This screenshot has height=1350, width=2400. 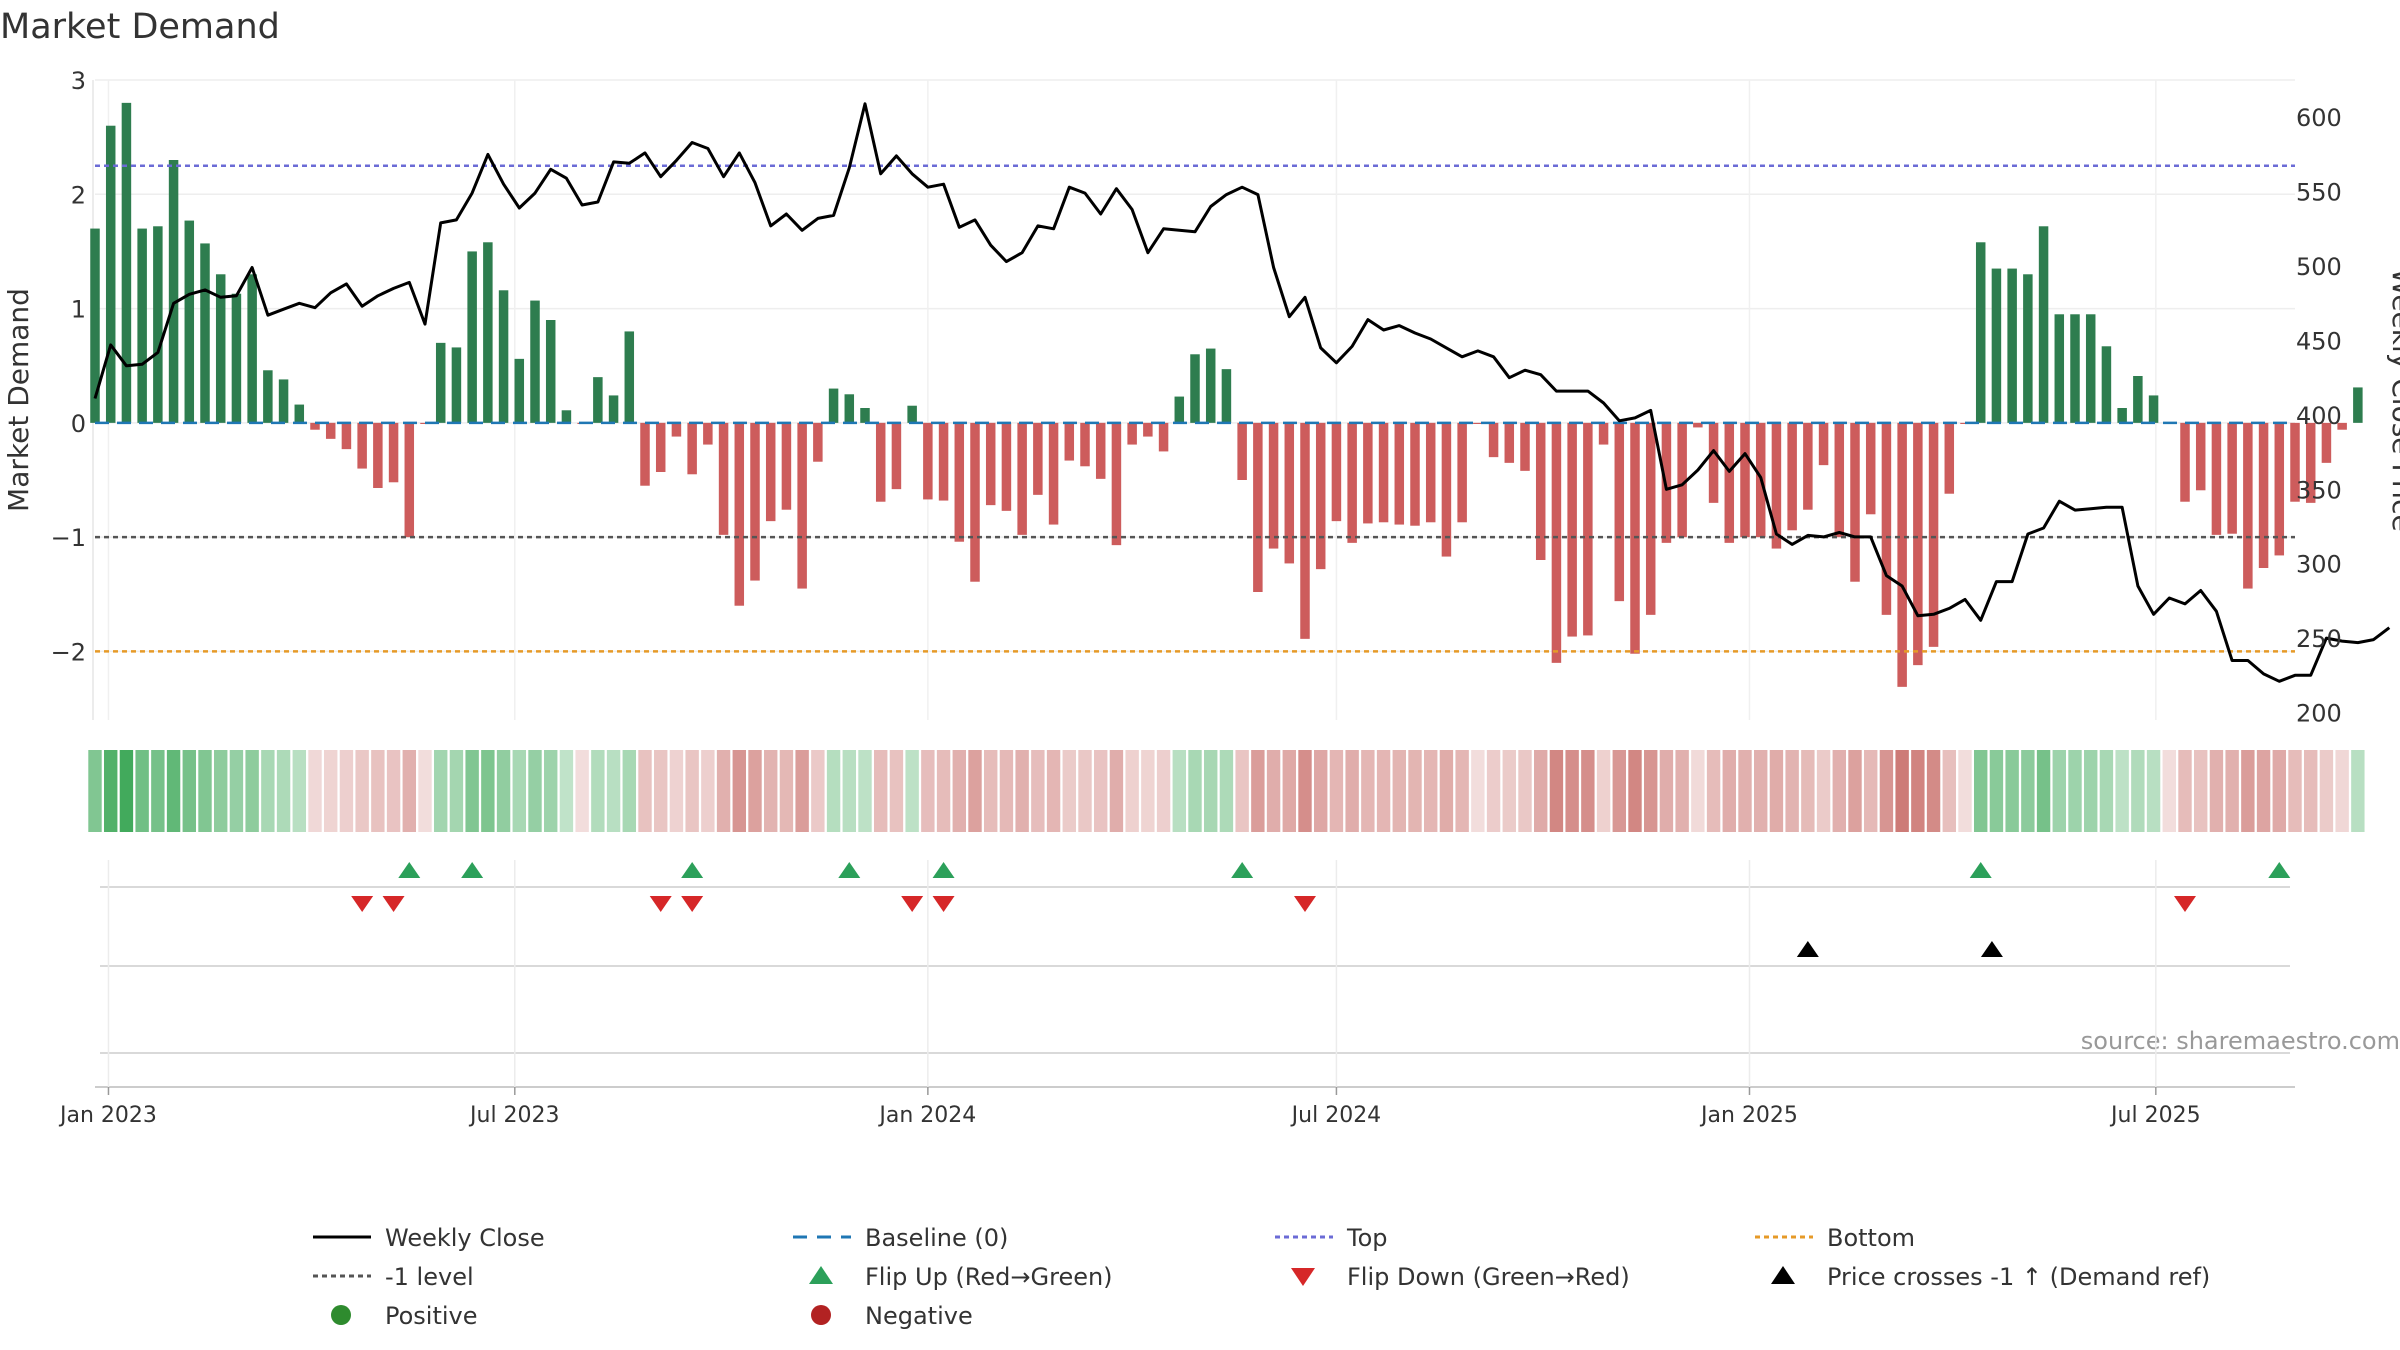 I want to click on left-tick-label: 2, so click(x=78, y=195).